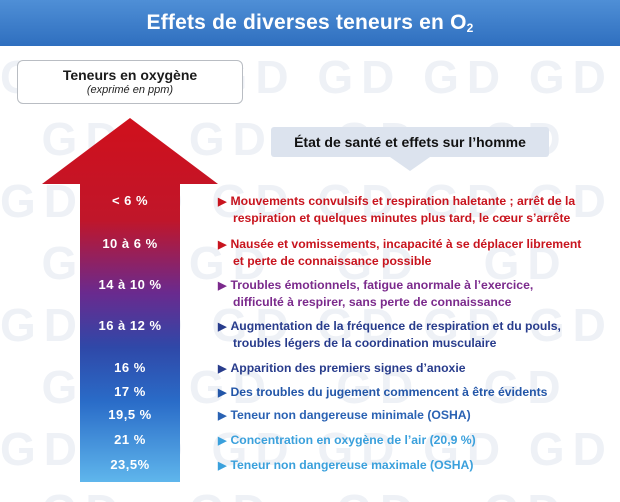  What do you see at coordinates (130, 75) in the screenshot?
I see `oxygen-levels-title: Teneurs en oxygène` at bounding box center [130, 75].